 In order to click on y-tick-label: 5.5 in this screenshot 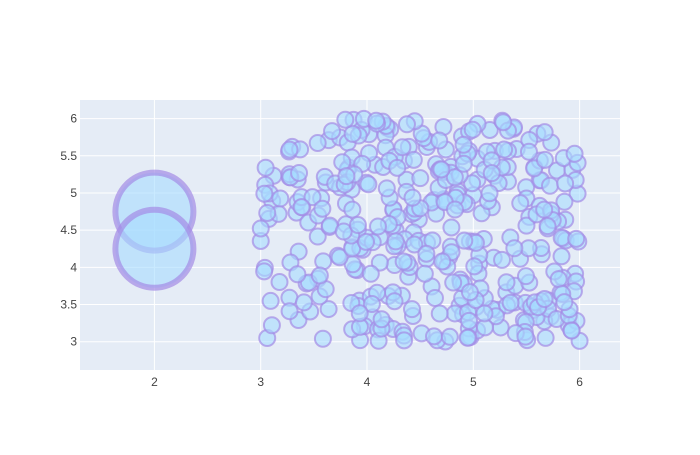, I will do `click(68, 156)`.